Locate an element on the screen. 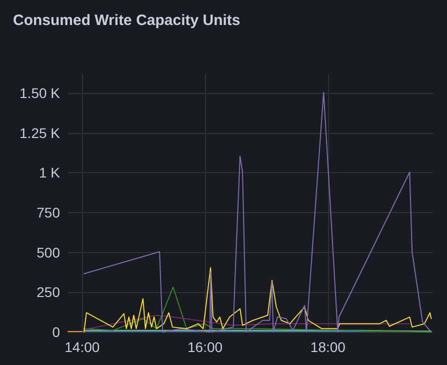  y-tick-label: 0 is located at coordinates (56, 332).